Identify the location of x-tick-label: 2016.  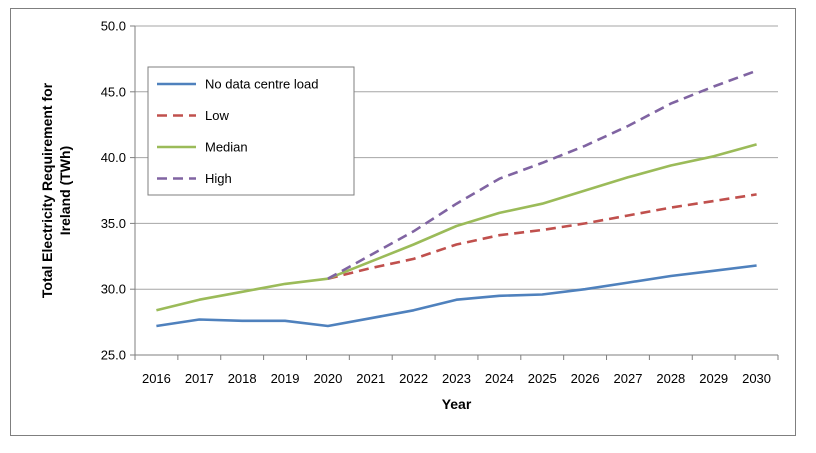
(156, 378).